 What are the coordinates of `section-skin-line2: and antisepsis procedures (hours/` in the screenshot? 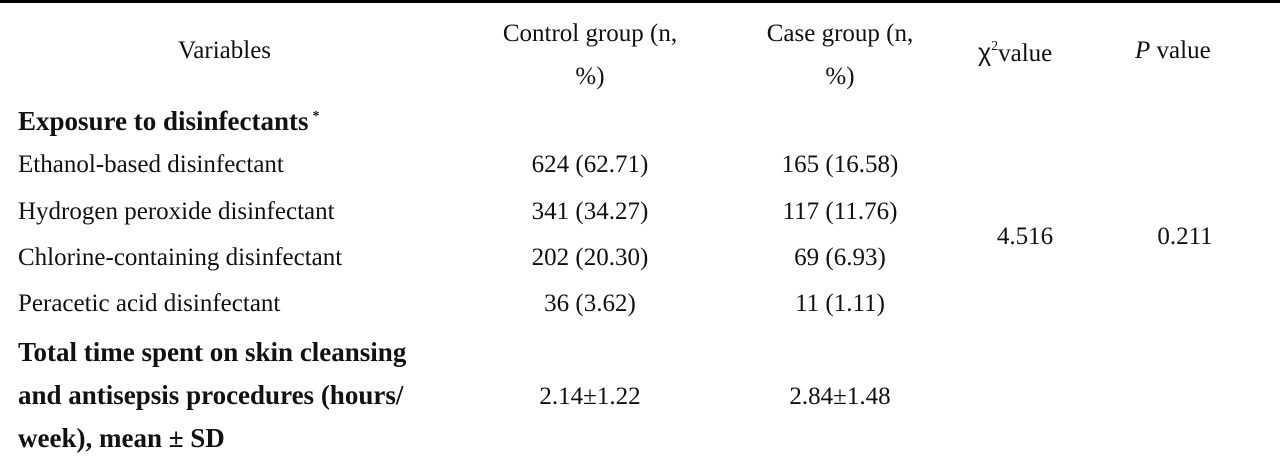 It's located at (211, 395).